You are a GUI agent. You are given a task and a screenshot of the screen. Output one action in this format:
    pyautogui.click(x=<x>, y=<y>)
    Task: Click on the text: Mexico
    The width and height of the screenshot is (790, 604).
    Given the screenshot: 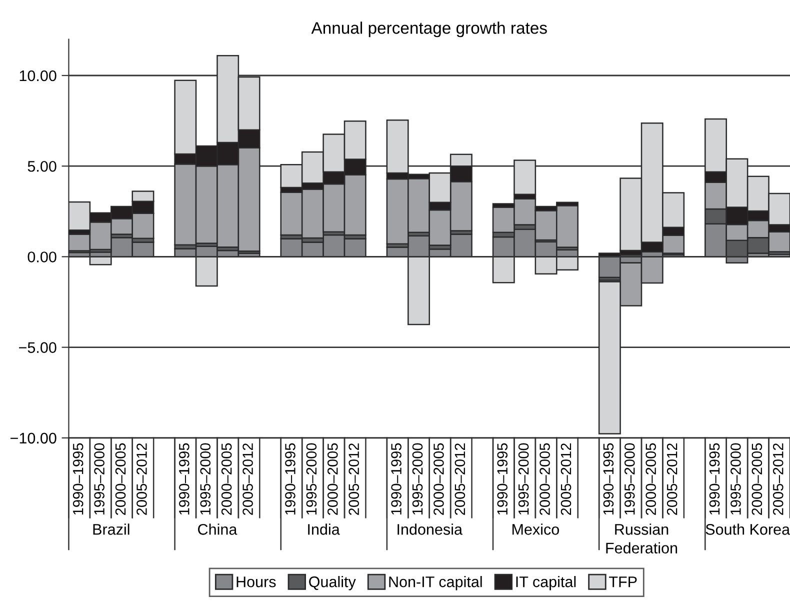 What is the action you would take?
    pyautogui.click(x=535, y=529)
    